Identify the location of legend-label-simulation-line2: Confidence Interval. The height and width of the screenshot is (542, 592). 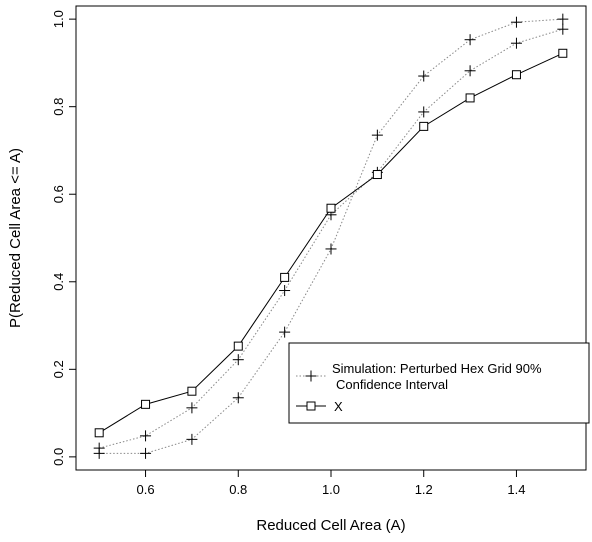
(392, 384).